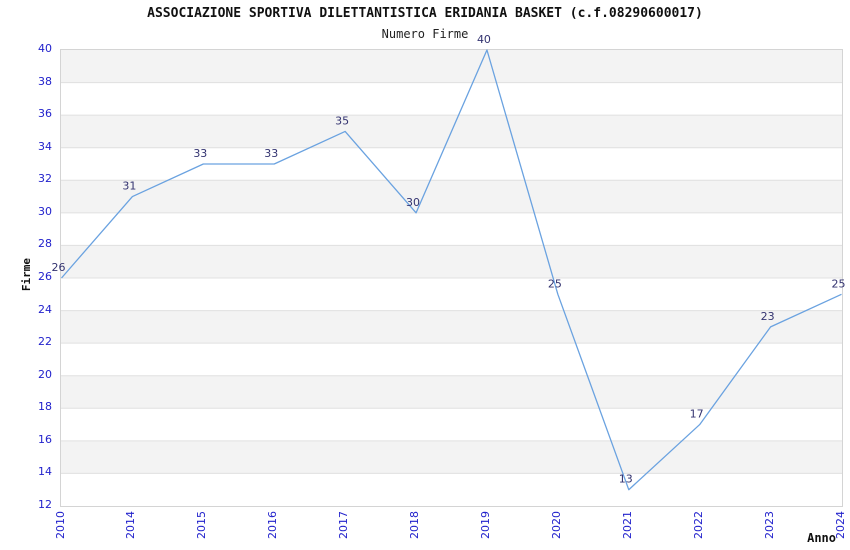  I want to click on data-point-label: 23, so click(768, 316).